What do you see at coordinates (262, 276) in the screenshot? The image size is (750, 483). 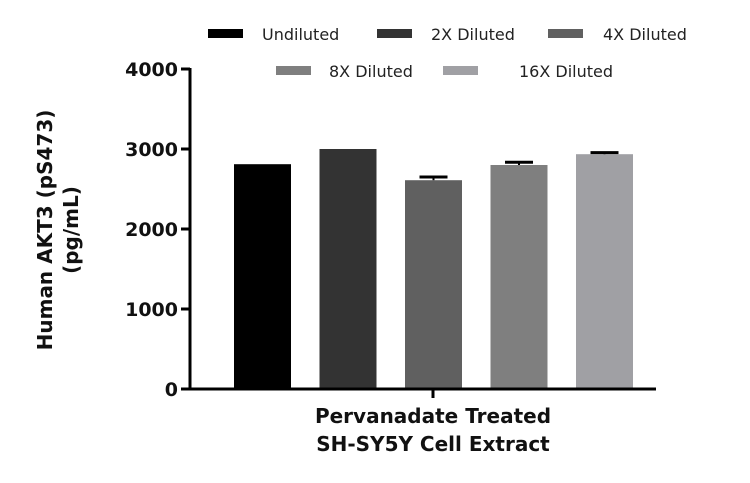 I see `bar-undiluted` at bounding box center [262, 276].